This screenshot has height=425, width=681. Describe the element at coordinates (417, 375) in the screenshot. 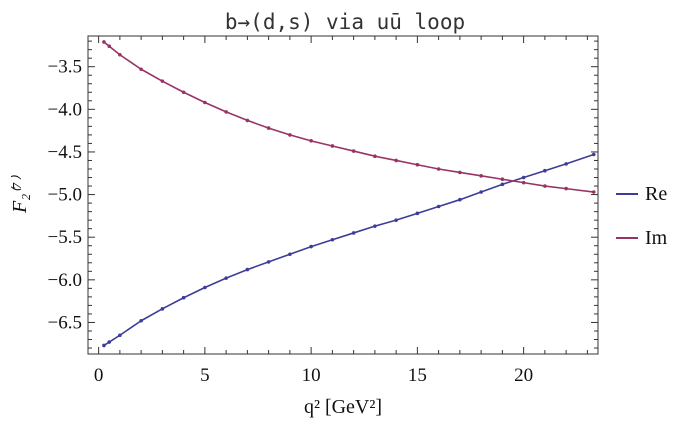

I see `x-tick-label: 15` at that location.